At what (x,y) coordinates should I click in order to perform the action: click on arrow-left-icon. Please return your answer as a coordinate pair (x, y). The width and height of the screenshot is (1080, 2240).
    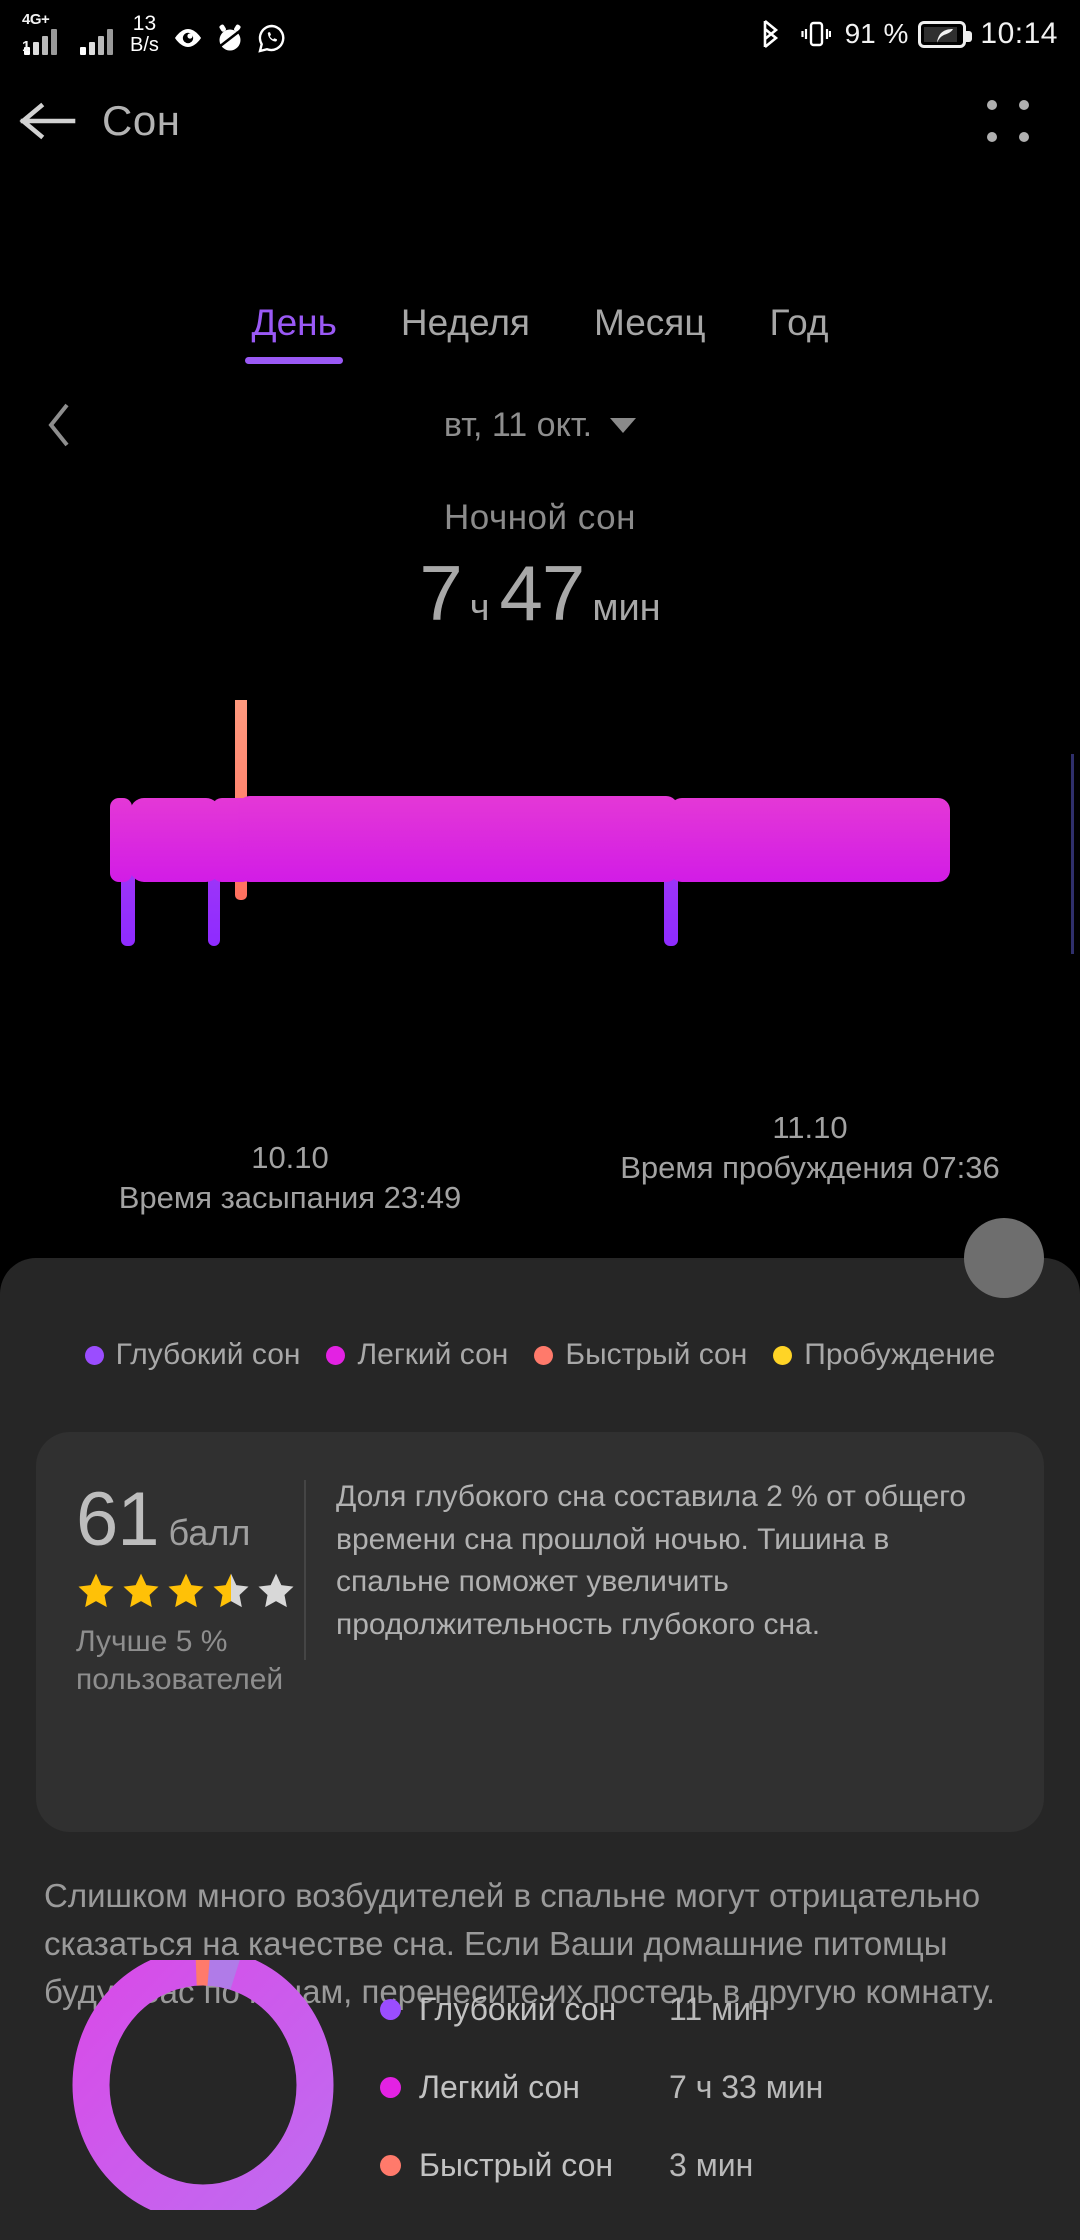
    Looking at the image, I should click on (47, 121).